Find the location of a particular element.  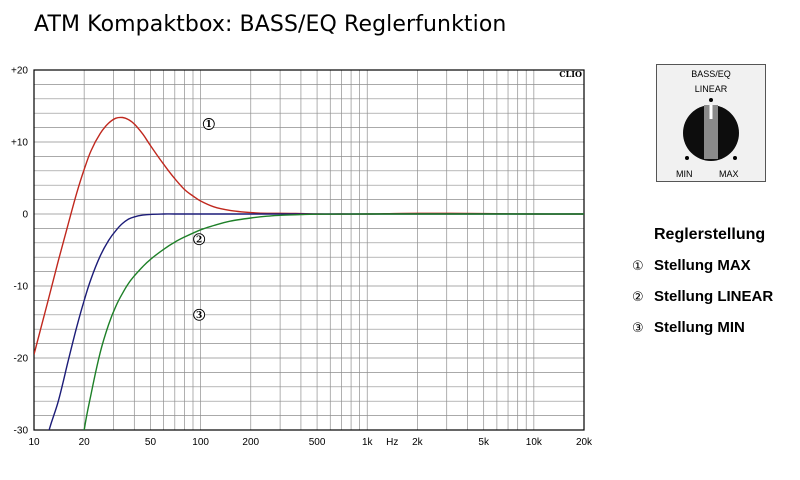

x-tick-label: 50 is located at coordinates (151, 442).